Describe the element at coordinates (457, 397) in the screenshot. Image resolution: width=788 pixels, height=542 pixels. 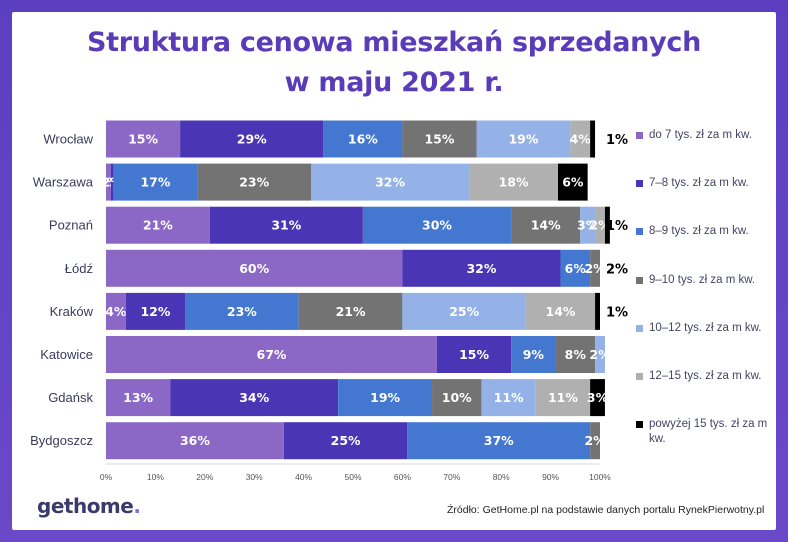
I see `data-label: 10%` at that location.